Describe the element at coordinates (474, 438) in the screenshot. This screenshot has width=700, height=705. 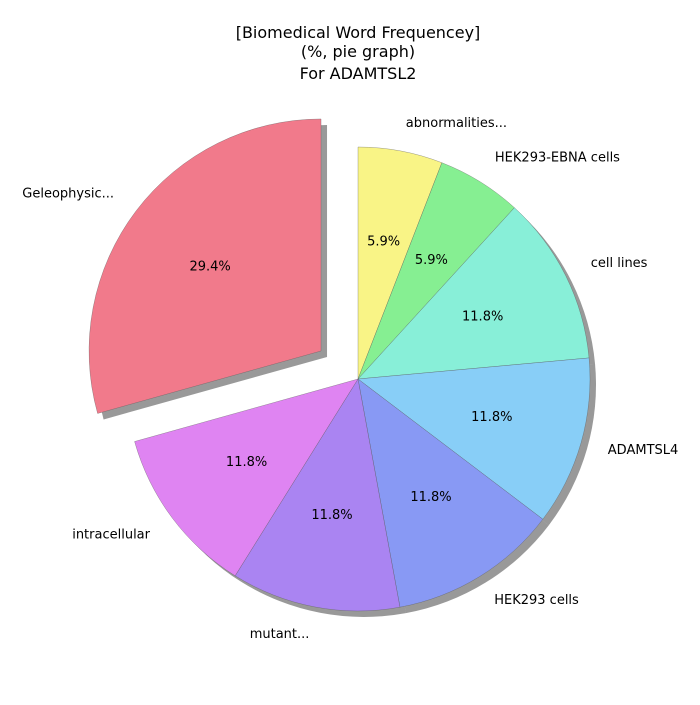
I see `pie-slice-adamtsl4` at that location.